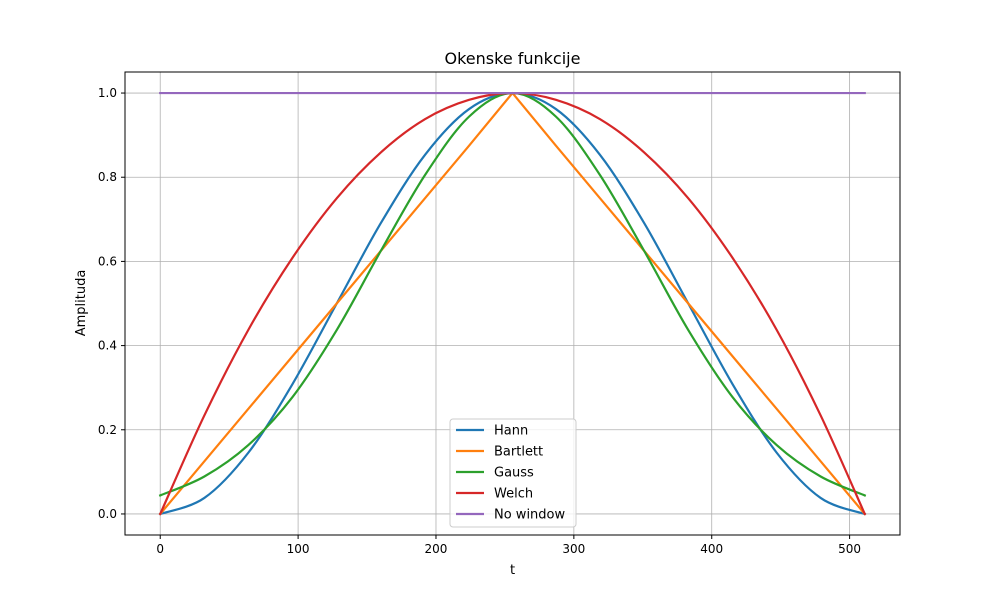 This screenshot has height=600, width=1000. Describe the element at coordinates (107, 177) in the screenshot. I see `y-tick-label-4: 0.8` at that location.